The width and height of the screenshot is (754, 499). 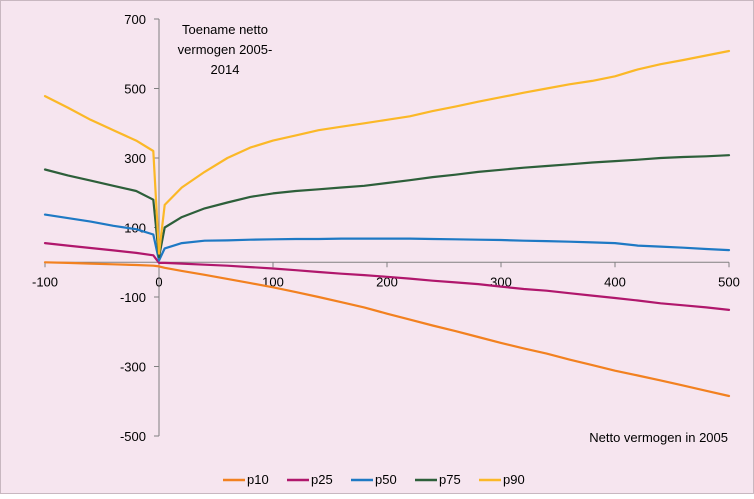 I want to click on x-tick-label: 0, so click(x=158, y=281).